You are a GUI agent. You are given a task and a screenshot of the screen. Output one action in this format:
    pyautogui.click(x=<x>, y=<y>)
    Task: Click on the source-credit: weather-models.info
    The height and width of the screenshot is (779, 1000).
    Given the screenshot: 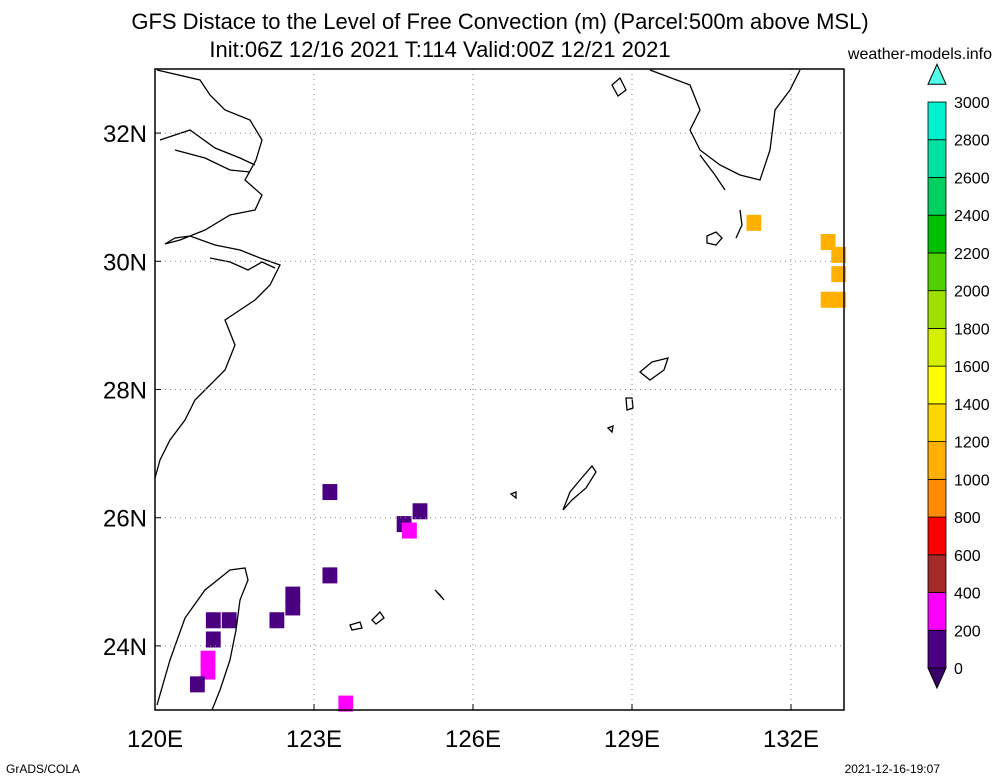 What is the action you would take?
    pyautogui.click(x=919, y=54)
    